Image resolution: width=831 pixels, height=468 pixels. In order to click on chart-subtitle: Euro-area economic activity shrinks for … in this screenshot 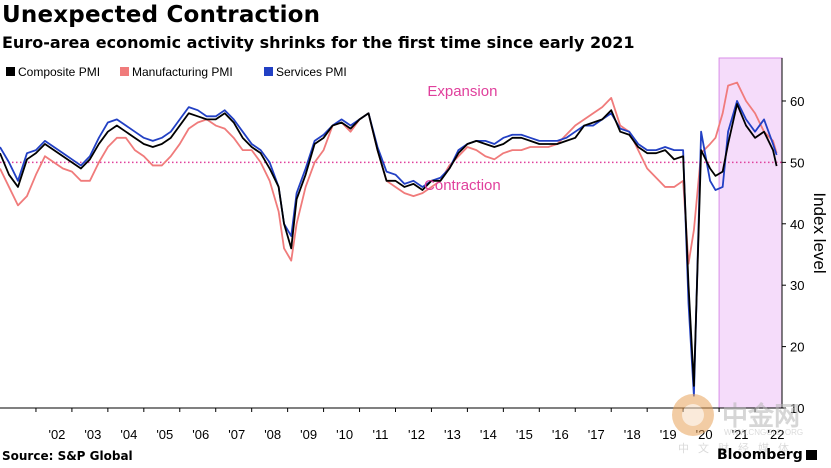, I will do `click(318, 42)`.